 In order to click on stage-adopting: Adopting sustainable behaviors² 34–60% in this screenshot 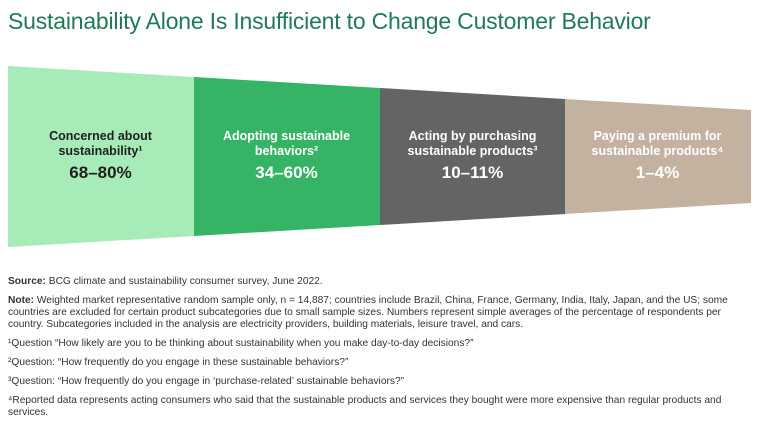, I will do `click(286, 156)`.